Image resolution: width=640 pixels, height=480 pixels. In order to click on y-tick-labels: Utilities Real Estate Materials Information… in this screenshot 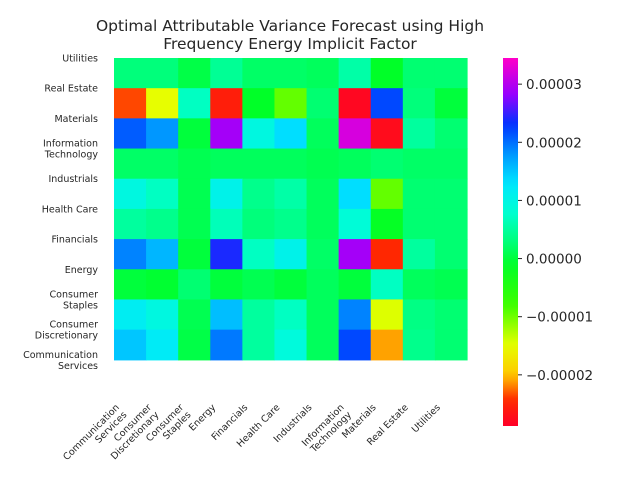, I will do `click(60, 213)`.